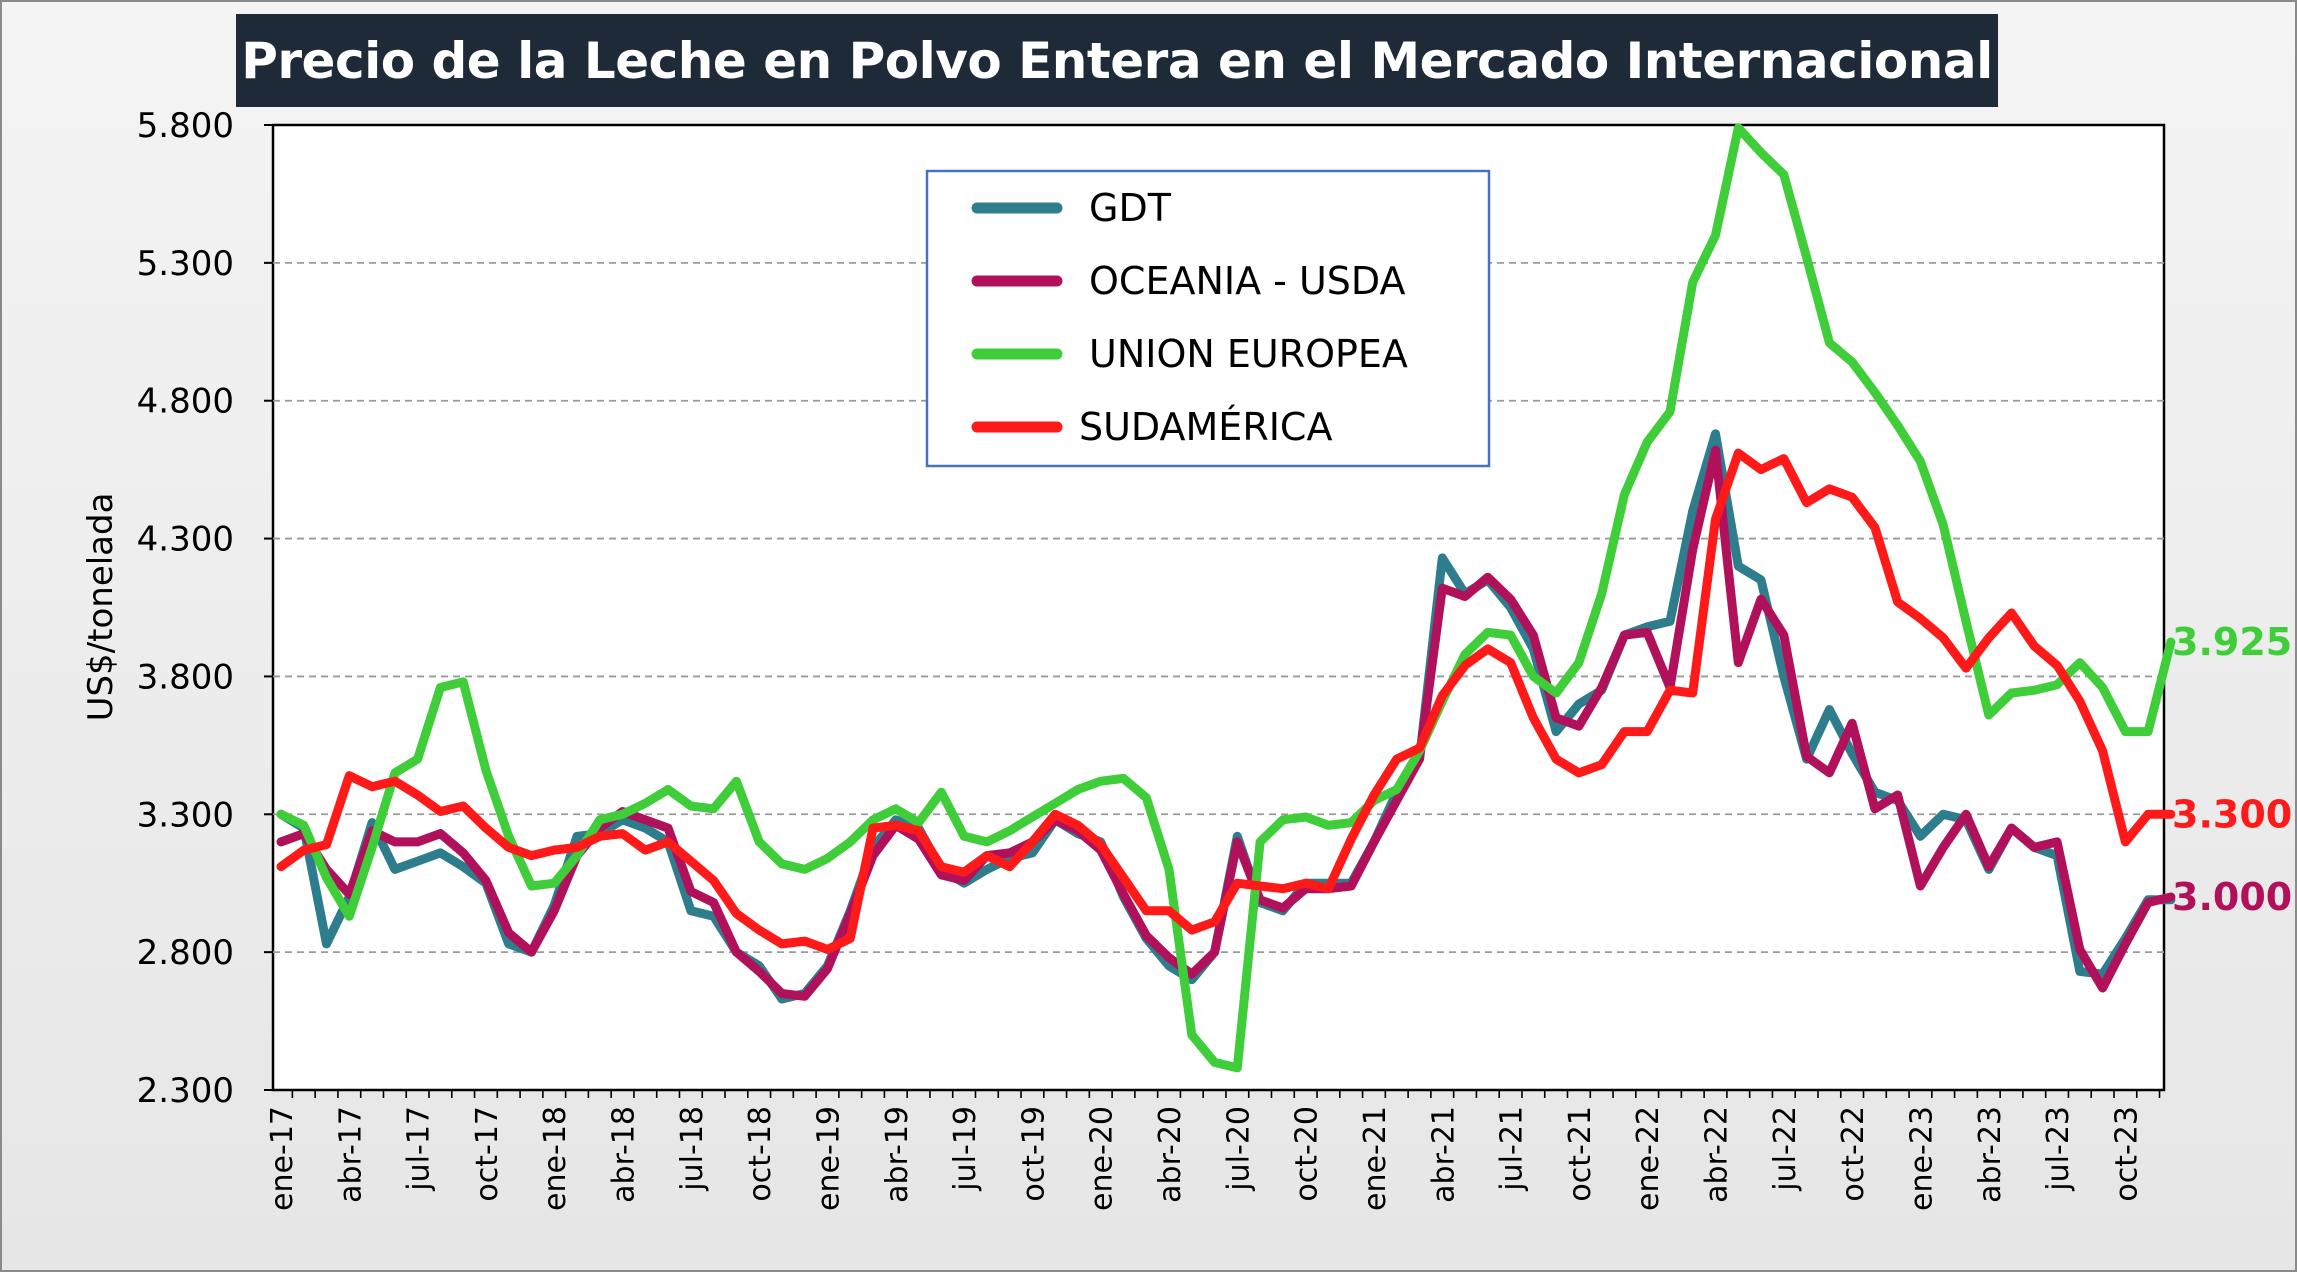  Describe the element at coordinates (1375, 1158) in the screenshot. I see `x-tick-label: ene-21` at that location.